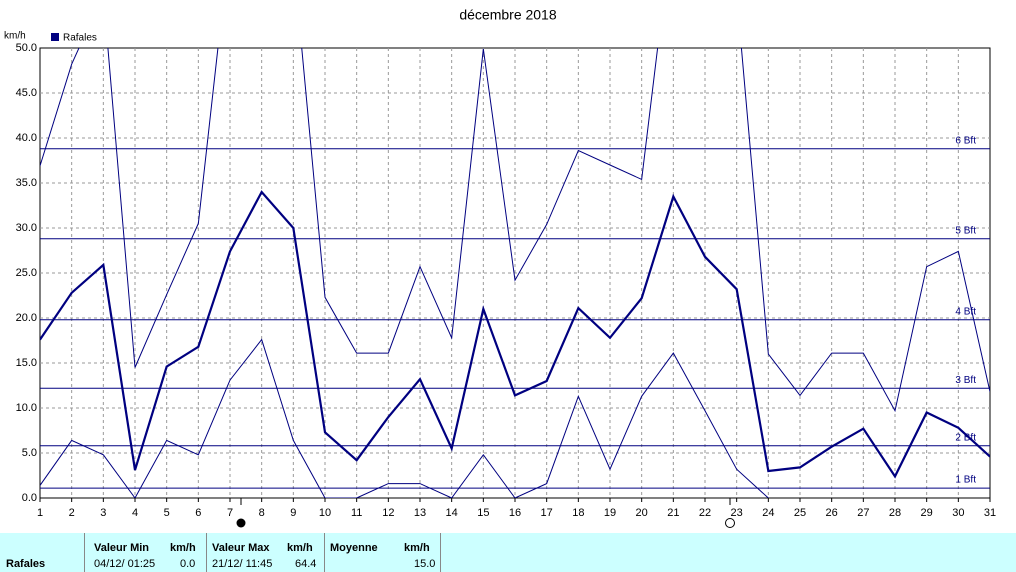 This screenshot has width=1016, height=572. I want to click on x-tick-label: 12, so click(388, 513).